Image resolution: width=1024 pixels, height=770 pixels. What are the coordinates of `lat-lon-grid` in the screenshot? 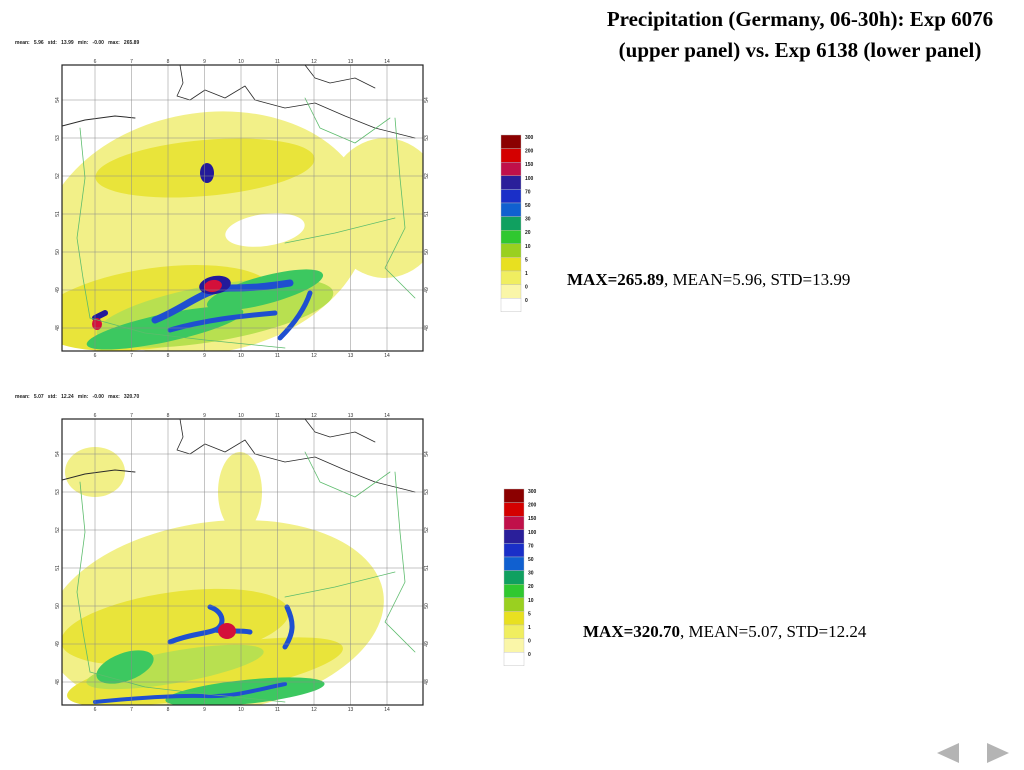 It's located at (242, 562).